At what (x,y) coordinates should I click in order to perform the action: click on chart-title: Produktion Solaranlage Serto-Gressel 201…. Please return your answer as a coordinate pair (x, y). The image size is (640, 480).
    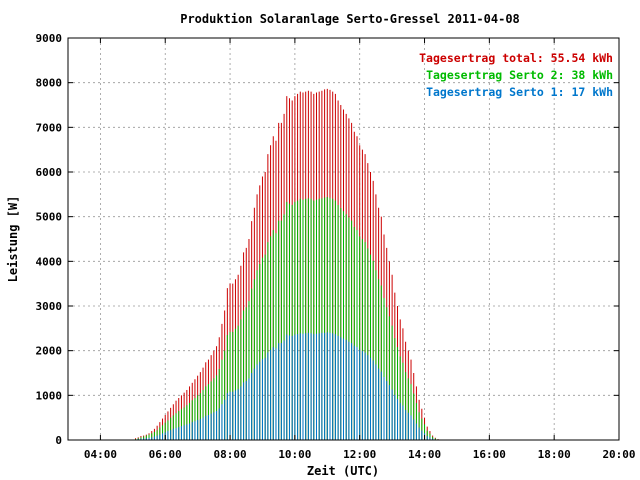
    Looking at the image, I should click on (350, 19).